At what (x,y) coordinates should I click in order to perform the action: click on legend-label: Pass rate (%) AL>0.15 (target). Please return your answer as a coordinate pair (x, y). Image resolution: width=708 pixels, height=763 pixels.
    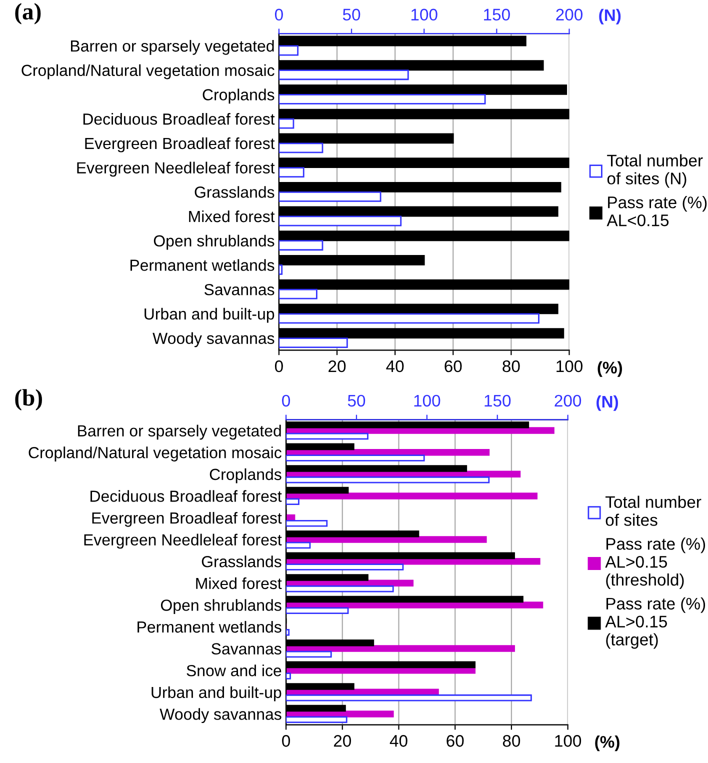
    Looking at the image, I should click on (655, 623).